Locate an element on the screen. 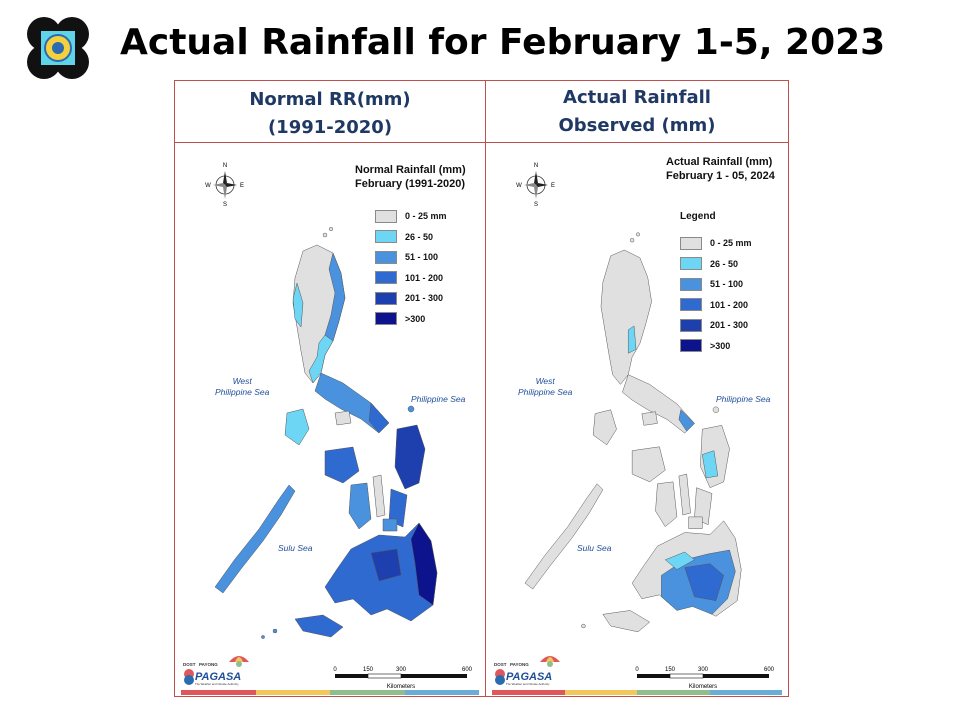 This screenshot has width=960, height=720. actual-map-title-line1: Actual Rainfall (mm) is located at coordinates (719, 162).